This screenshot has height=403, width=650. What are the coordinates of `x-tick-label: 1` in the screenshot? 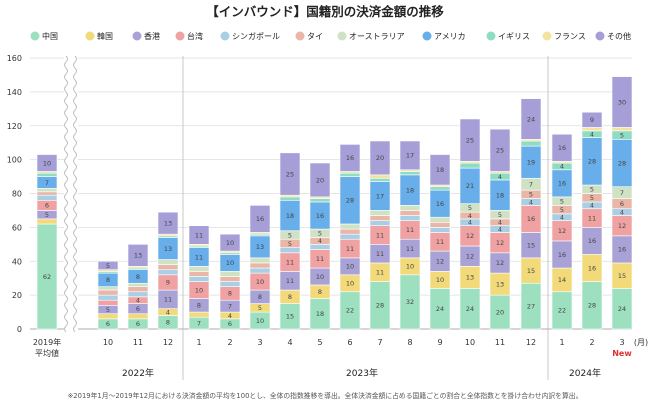 It's located at (561, 342).